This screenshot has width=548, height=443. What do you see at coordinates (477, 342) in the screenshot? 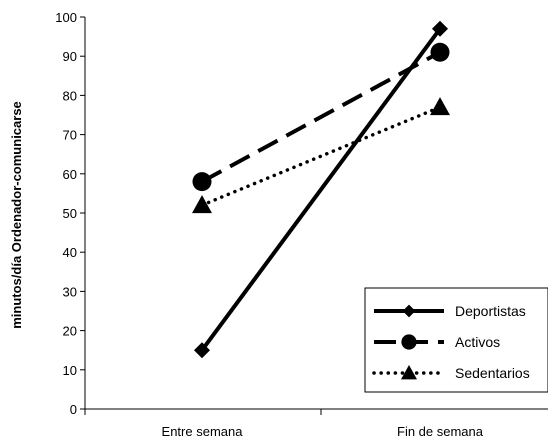
I see `legend-label: Activos` at bounding box center [477, 342].